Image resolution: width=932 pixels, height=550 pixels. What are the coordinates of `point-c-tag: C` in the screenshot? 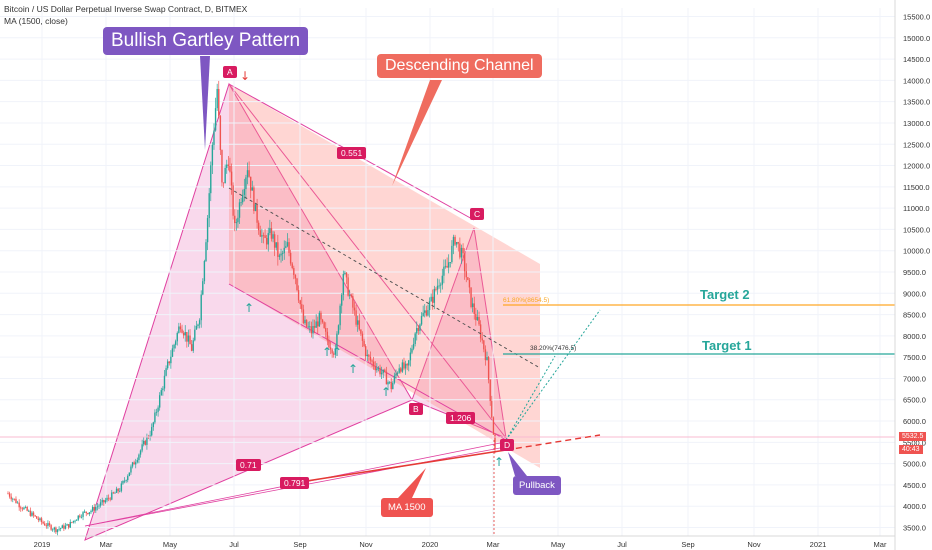 It's located at (477, 214).